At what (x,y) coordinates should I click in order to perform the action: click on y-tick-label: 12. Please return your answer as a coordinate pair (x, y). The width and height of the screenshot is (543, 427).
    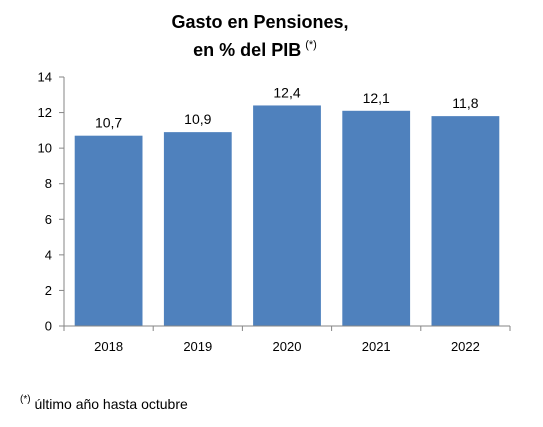
    Looking at the image, I should click on (45, 112).